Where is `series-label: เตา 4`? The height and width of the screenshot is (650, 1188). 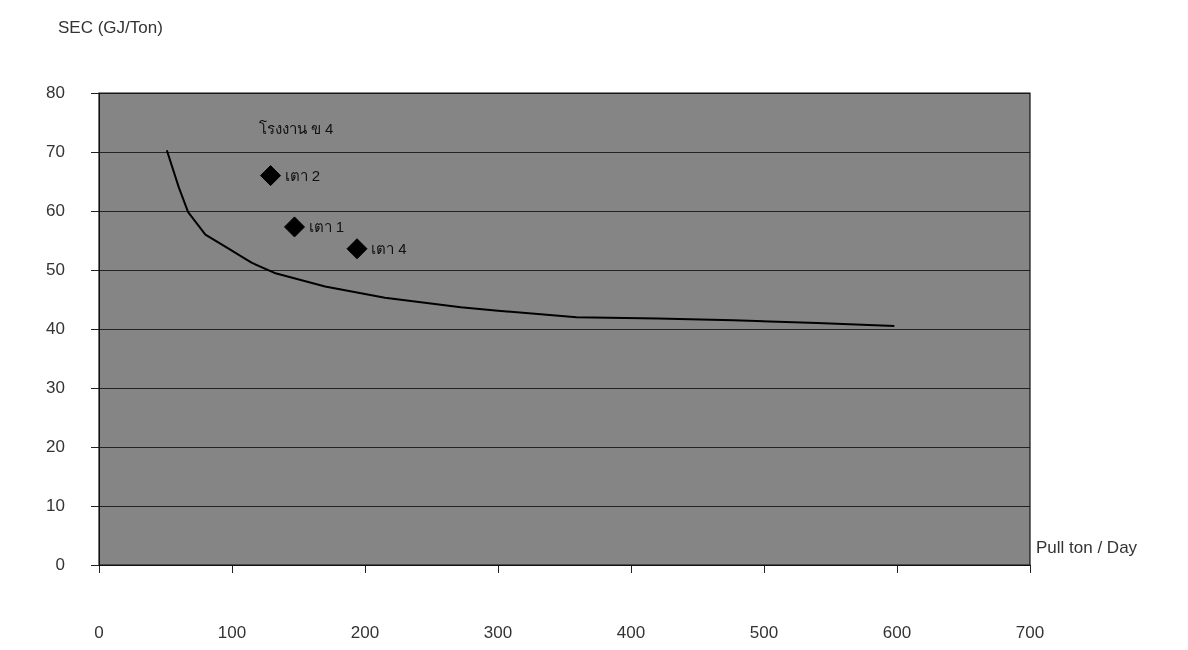 series-label: เตา 4 is located at coordinates (389, 248).